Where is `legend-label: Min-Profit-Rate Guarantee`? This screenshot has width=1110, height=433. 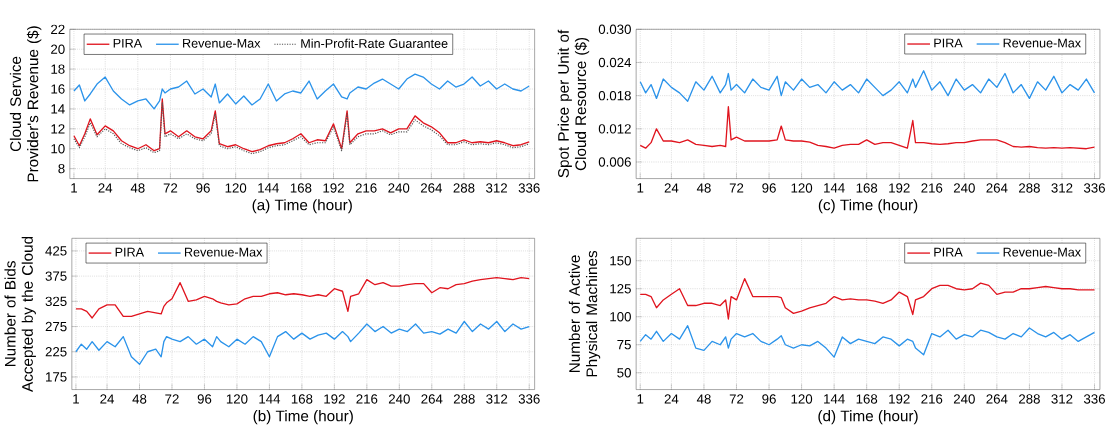
legend-label: Min-Profit-Rate Guarantee is located at coordinates (374, 43).